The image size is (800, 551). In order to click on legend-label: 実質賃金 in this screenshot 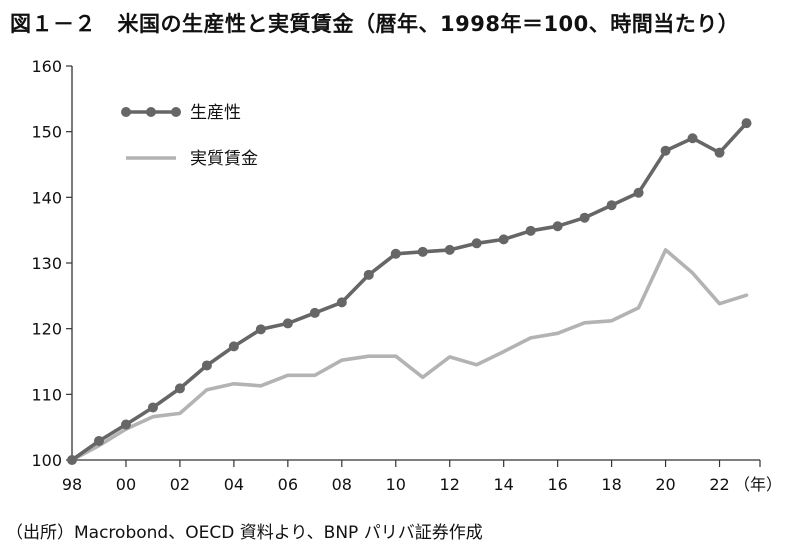, I will do `click(224, 159)`.